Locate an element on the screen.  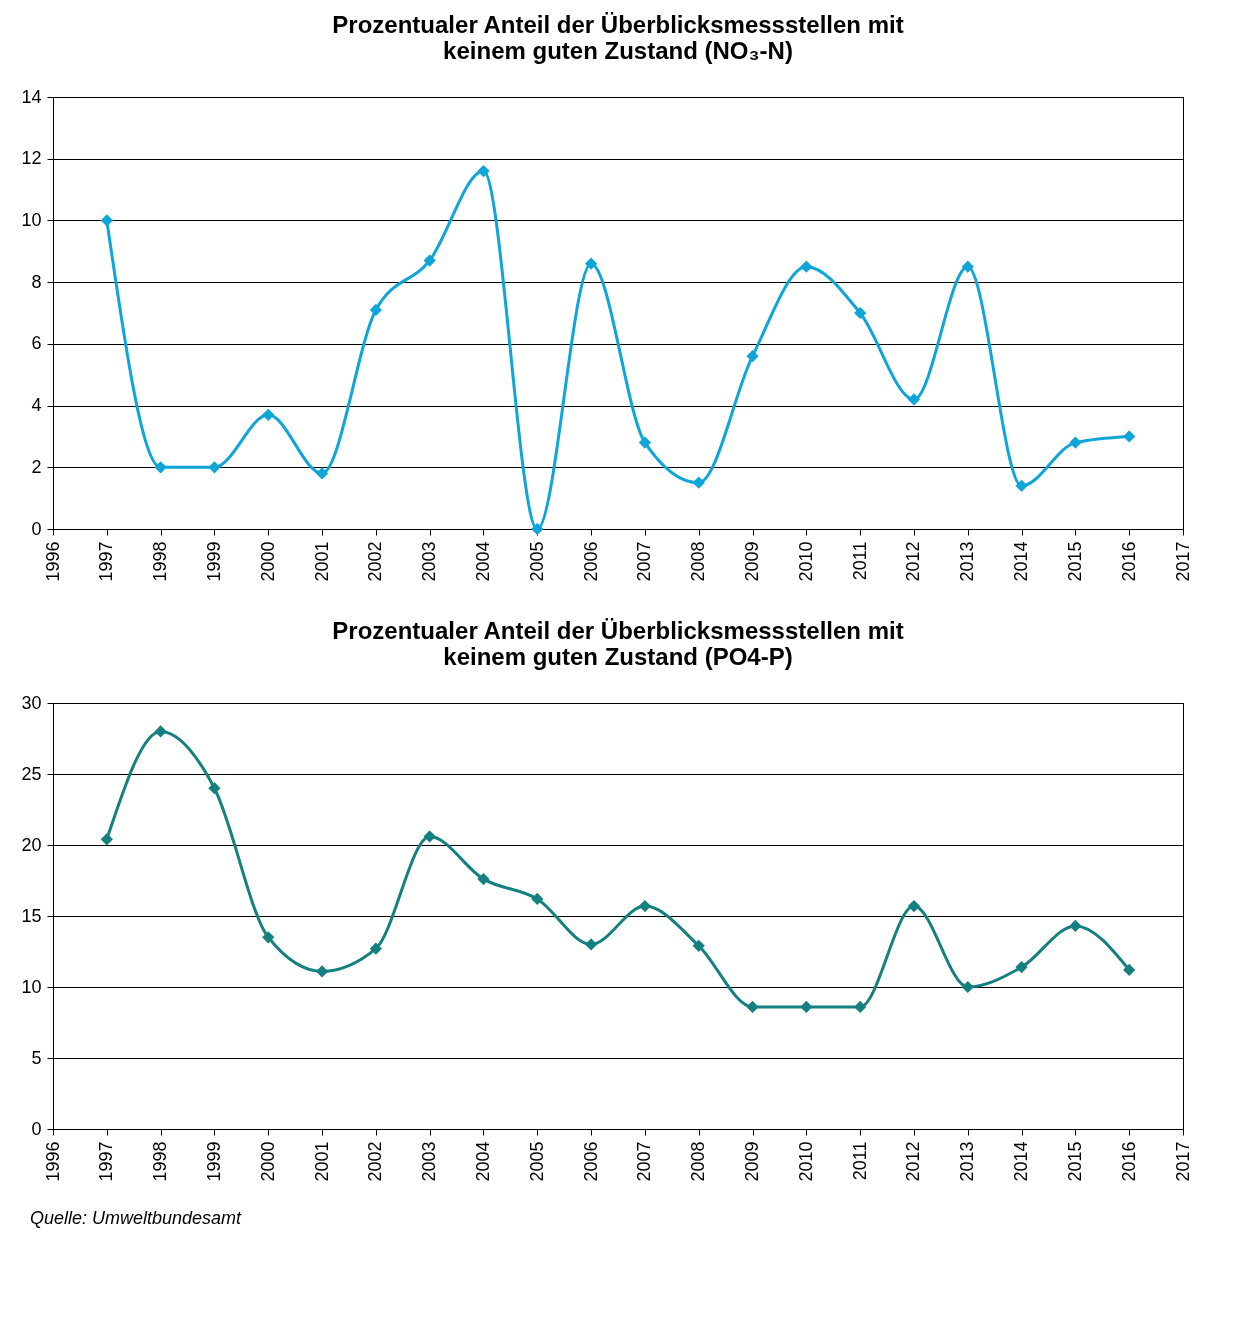
y-tick-label: 14 is located at coordinates (31, 96).